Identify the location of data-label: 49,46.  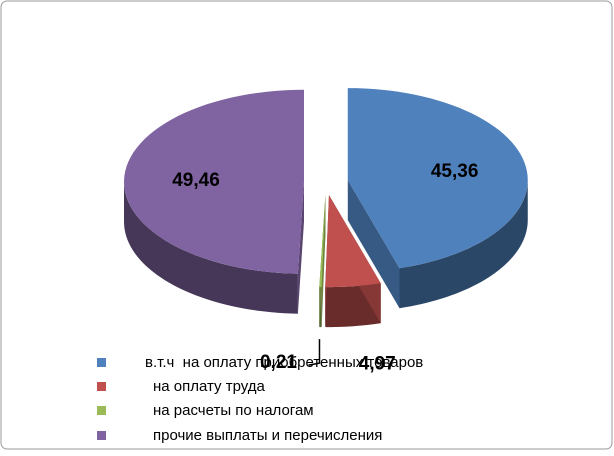
(196, 180).